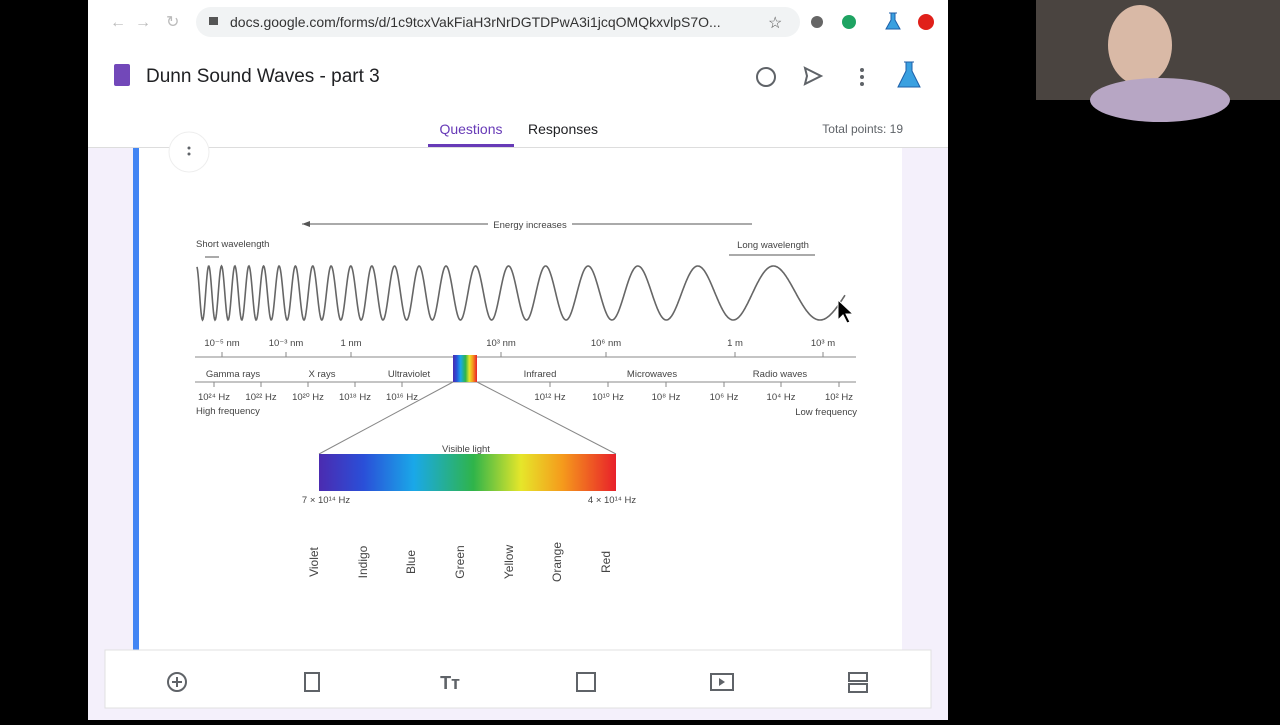  Describe the element at coordinates (549, 397) in the screenshot. I see `frequency-label: 10¹² Hz` at that location.